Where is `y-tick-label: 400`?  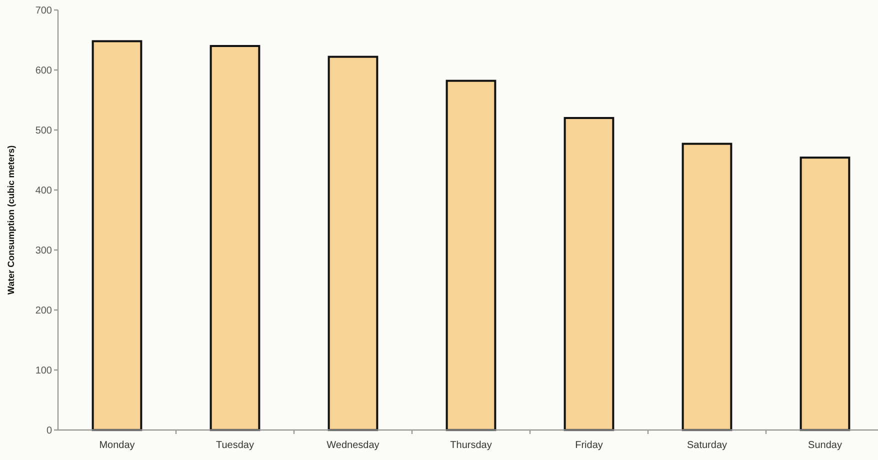 y-tick-label: 400 is located at coordinates (43, 191).